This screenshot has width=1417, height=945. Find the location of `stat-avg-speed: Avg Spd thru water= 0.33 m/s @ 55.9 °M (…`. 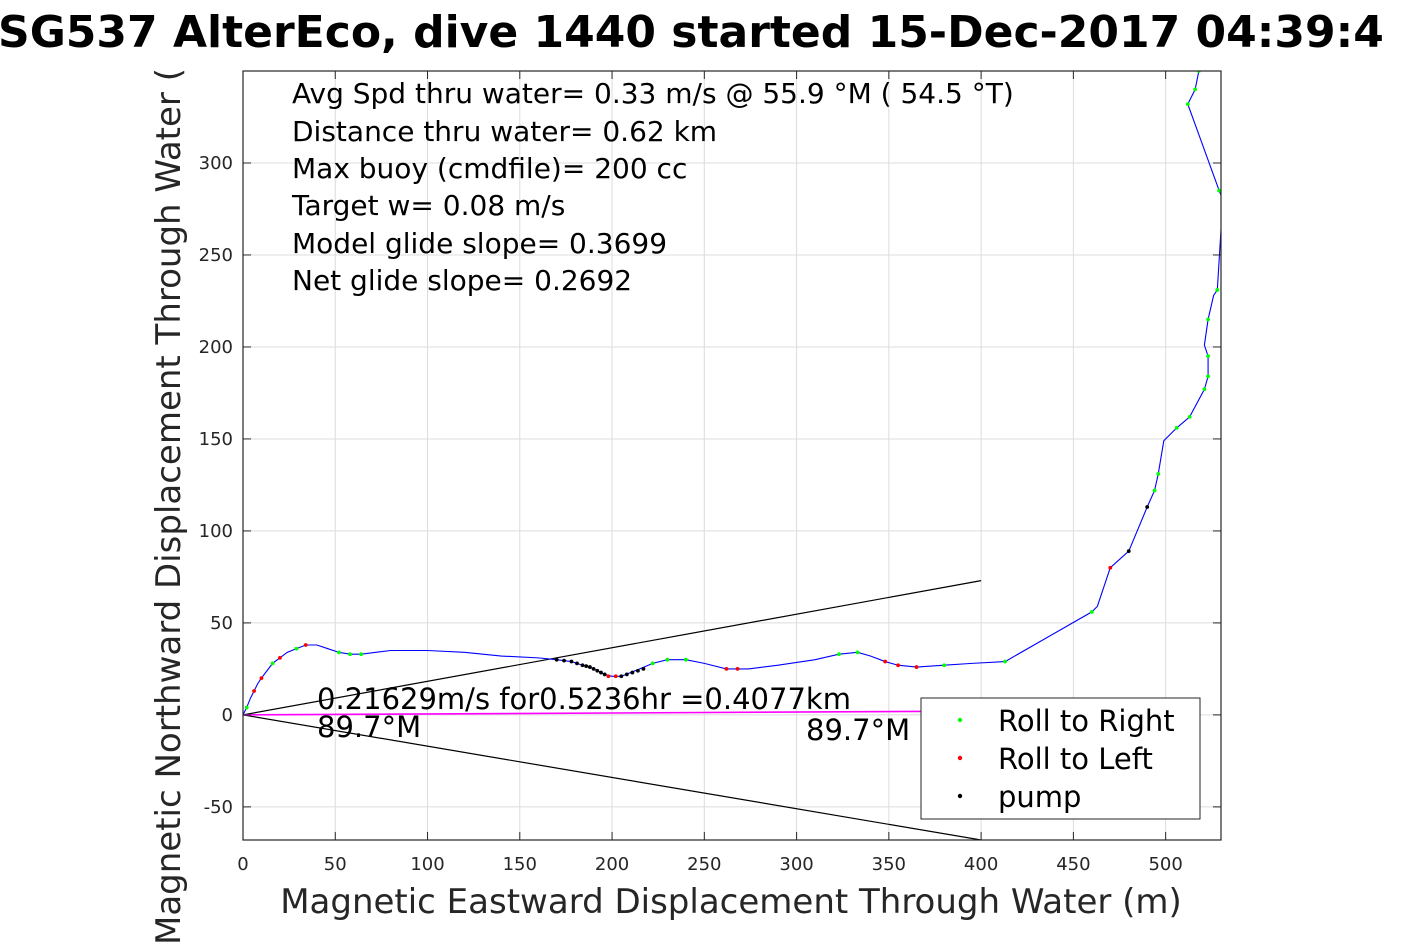

stat-avg-speed: Avg Spd thru water= 0.33 m/s @ 55.9 °M (… is located at coordinates (653, 93).